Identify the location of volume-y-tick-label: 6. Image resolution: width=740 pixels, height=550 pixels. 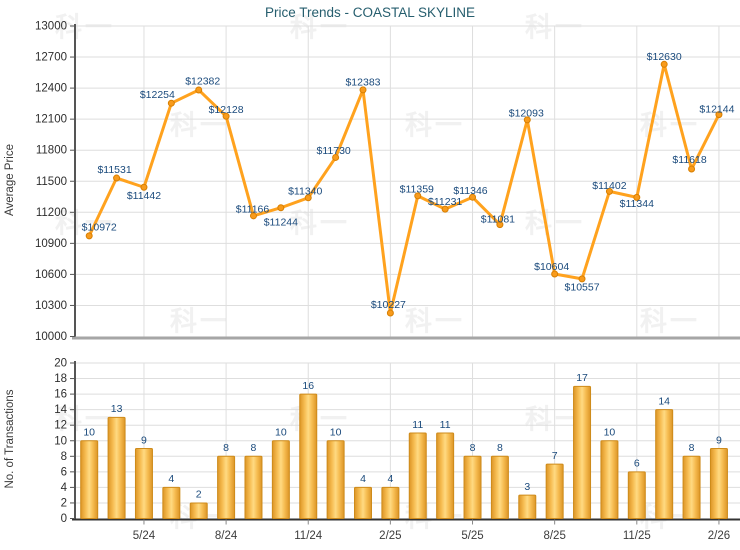
(64, 472).